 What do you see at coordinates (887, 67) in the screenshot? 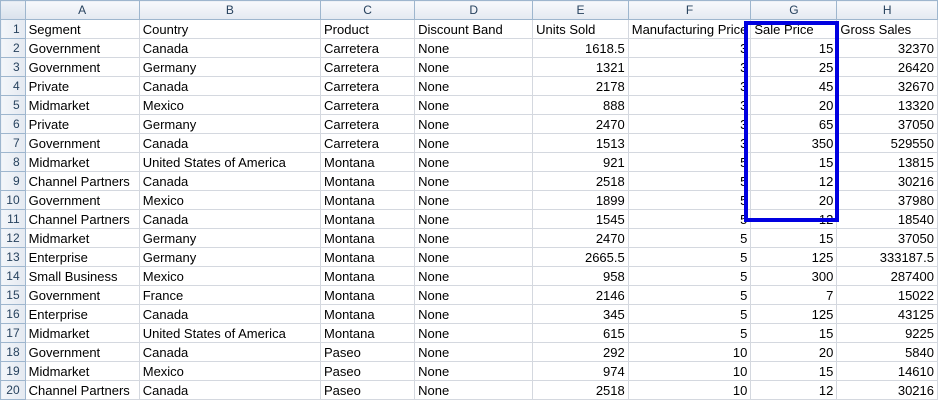
I see `cell-gross-sales: 26420` at bounding box center [887, 67].